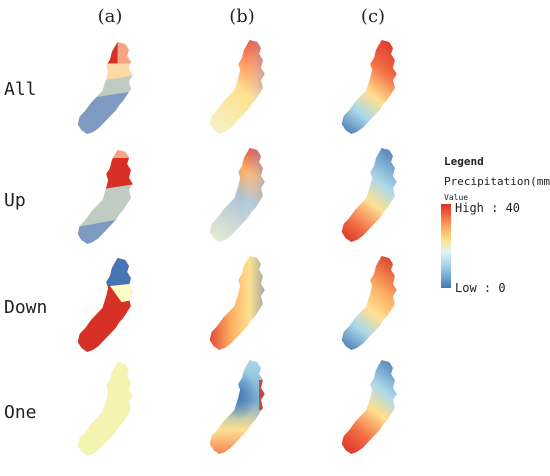  What do you see at coordinates (15, 200) in the screenshot?
I see `row-label-up: Up` at bounding box center [15, 200].